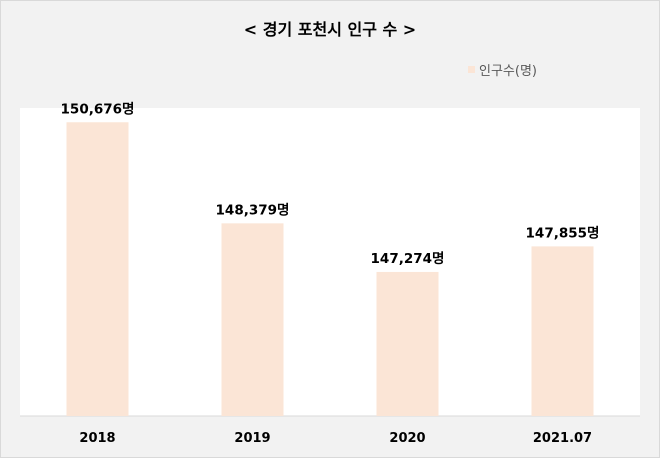 This screenshot has width=660, height=458. What do you see at coordinates (563, 232) in the screenshot?
I see `data-label-2021.07: 147,855명` at bounding box center [563, 232].